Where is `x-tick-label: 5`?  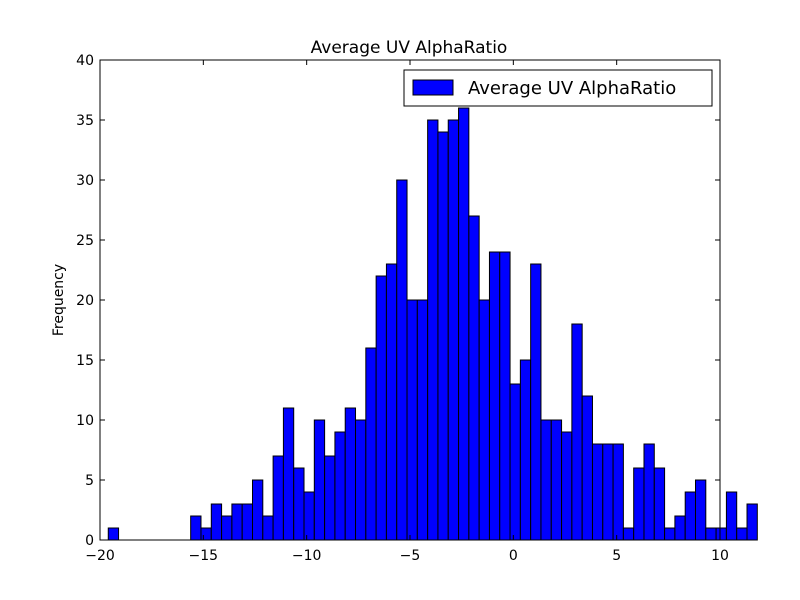 x-tick-label: 5 is located at coordinates (616, 556).